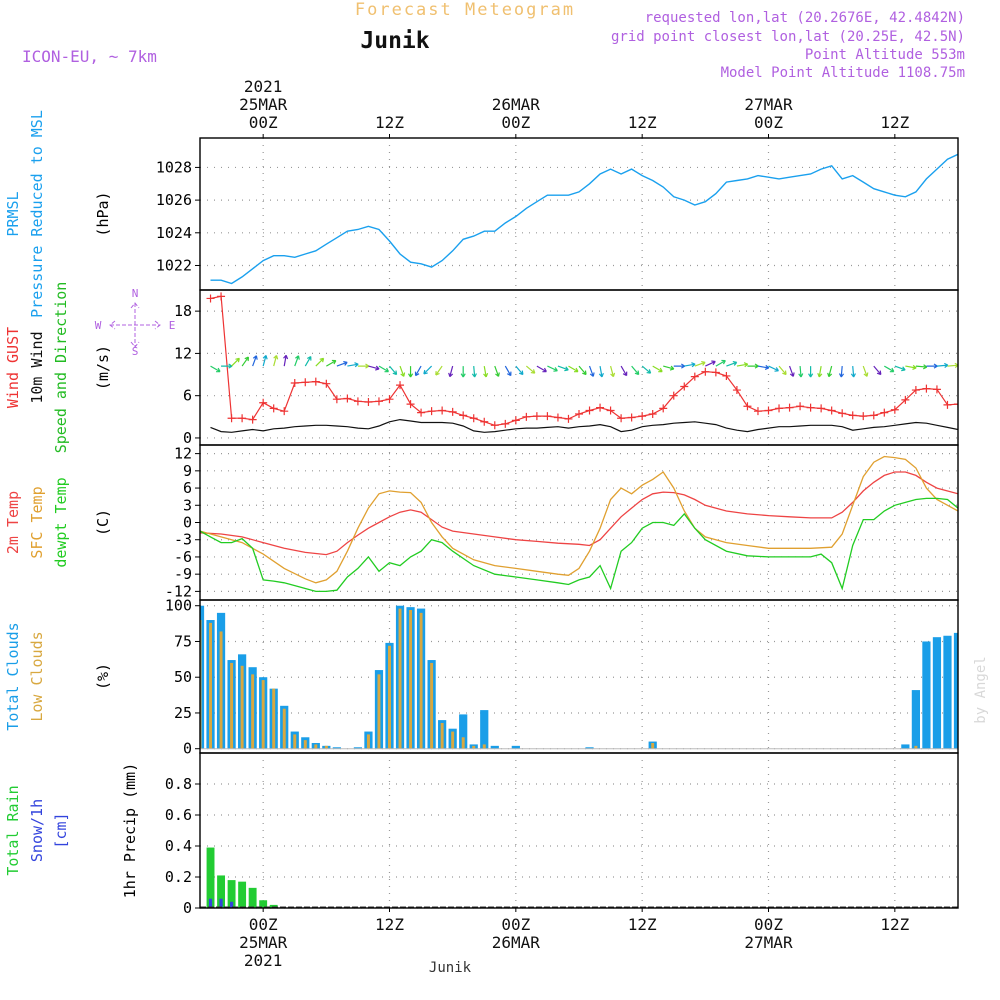 The height and width of the screenshot is (1000, 1000). What do you see at coordinates (516, 104) in the screenshot?
I see `time-label-top: 26MAR` at bounding box center [516, 104].